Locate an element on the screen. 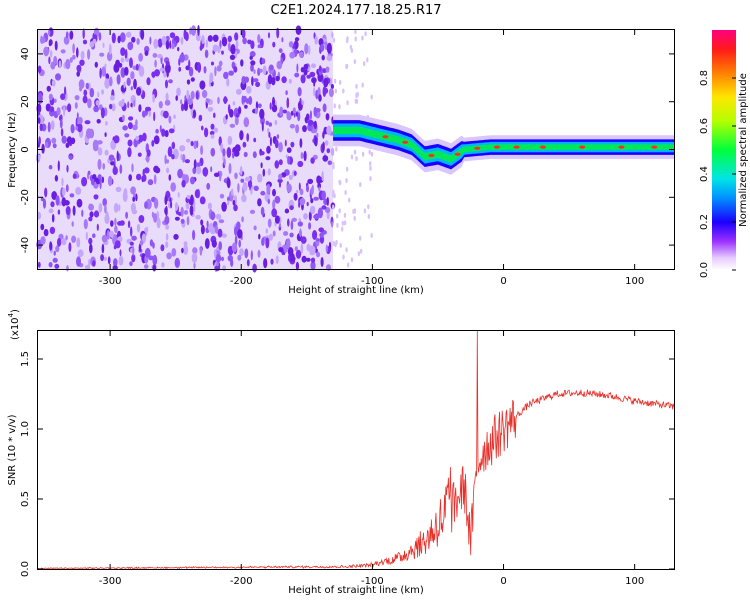 This screenshot has width=750, height=600. y-tick-label: -40 is located at coordinates (25, 245).